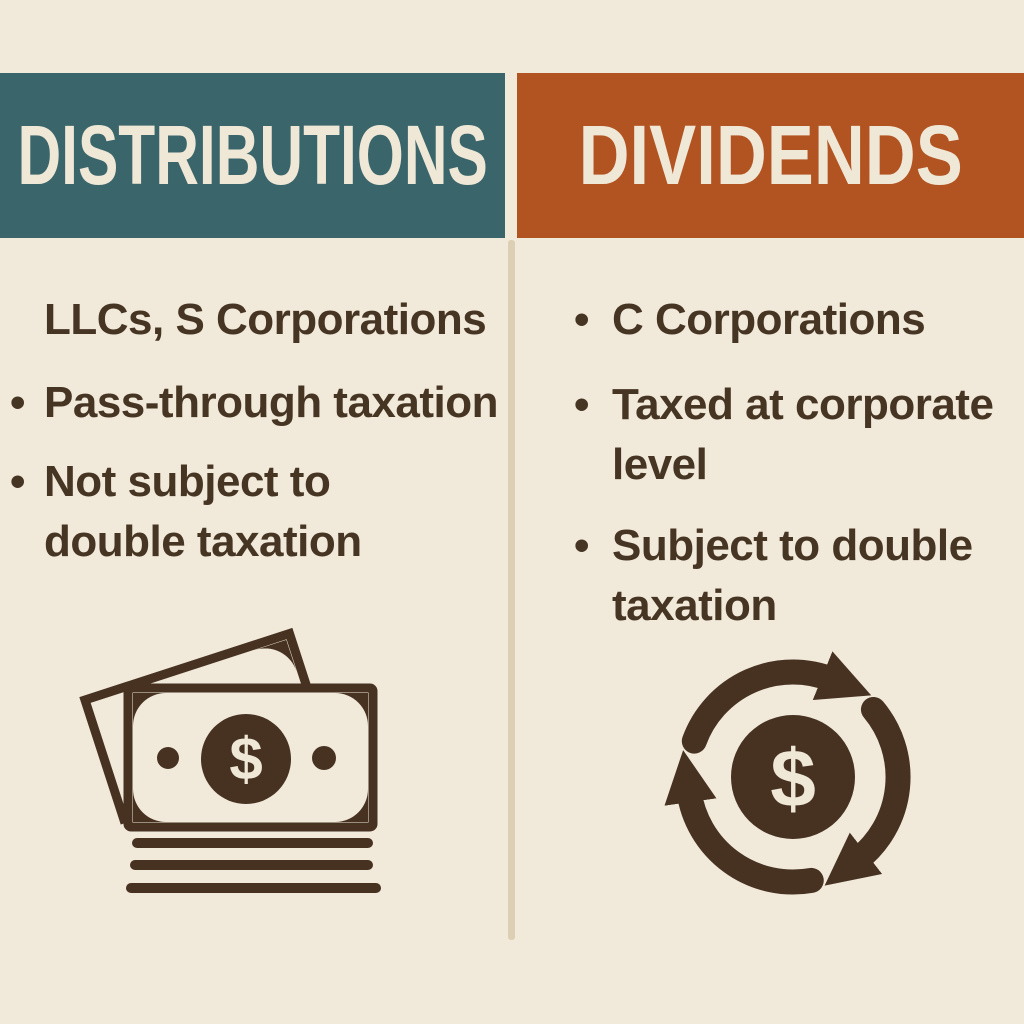  I want to click on list-item-text: level, so click(660, 464).